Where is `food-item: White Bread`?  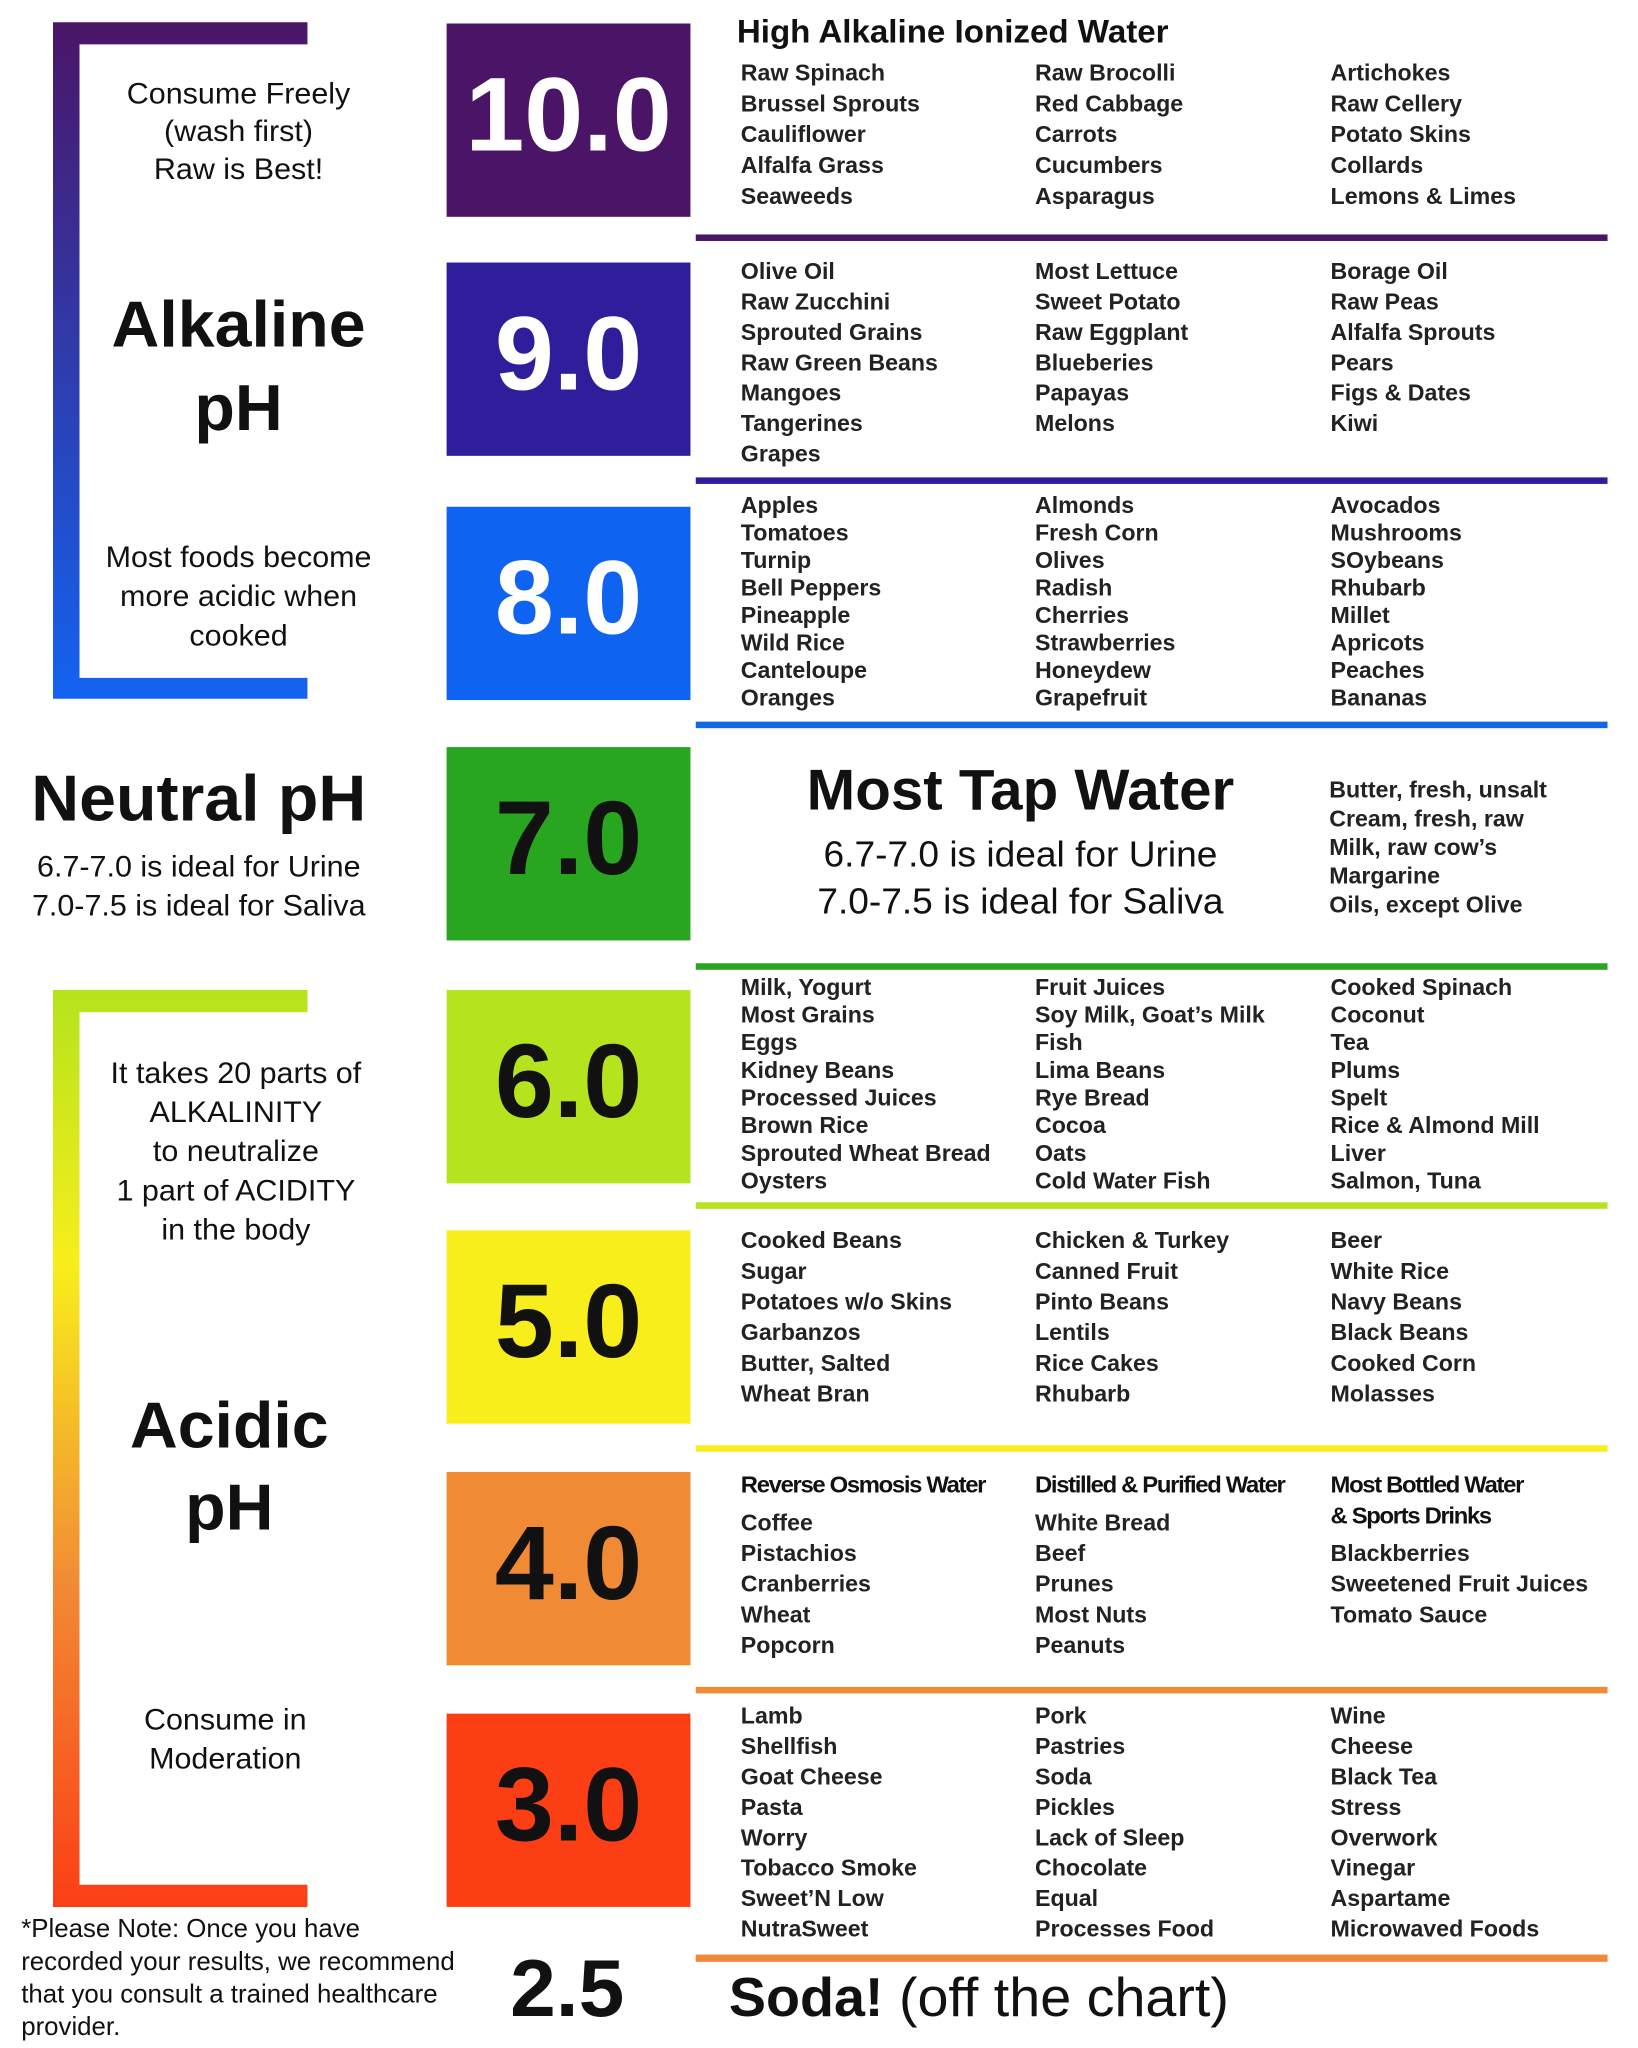 food-item: White Bread is located at coordinates (1102, 1522).